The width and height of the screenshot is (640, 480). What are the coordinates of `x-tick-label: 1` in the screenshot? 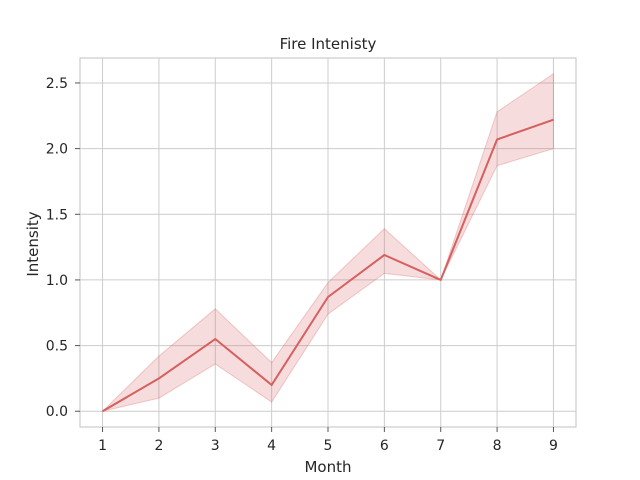 It's located at (102, 446).